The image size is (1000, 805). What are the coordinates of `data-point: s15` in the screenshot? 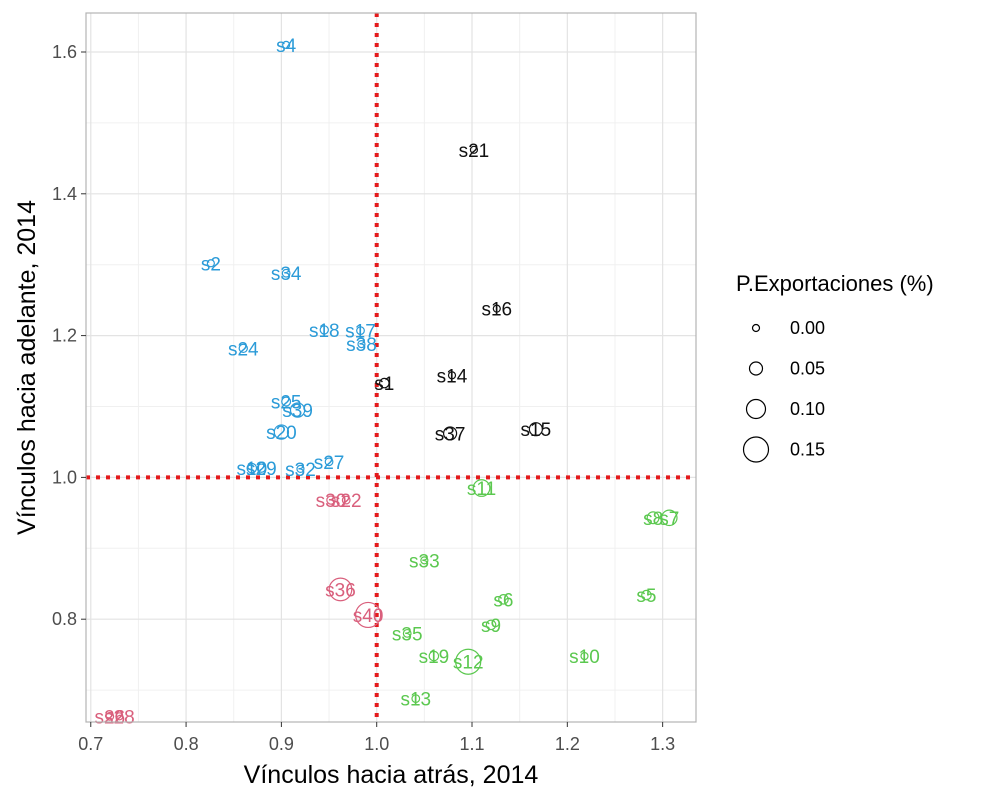 It's located at (536, 430).